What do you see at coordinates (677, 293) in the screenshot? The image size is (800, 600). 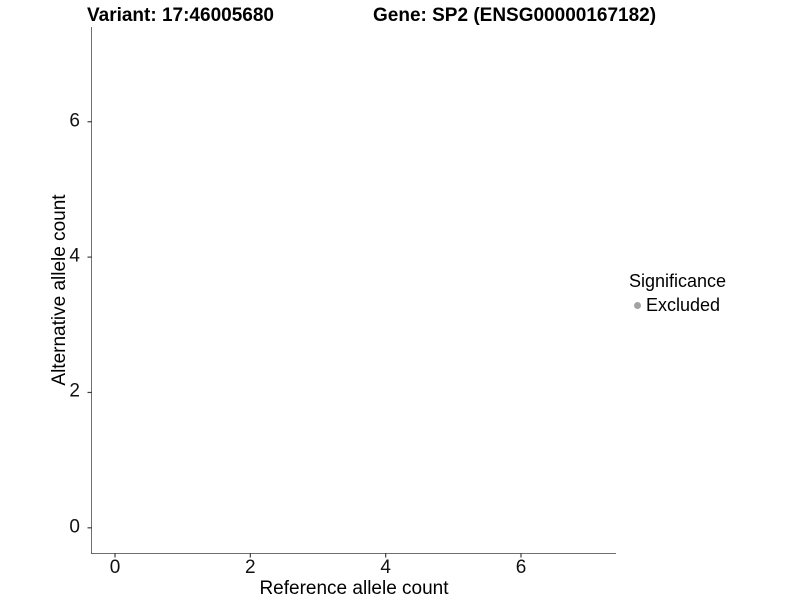 I see `legend: Significance Excluded` at bounding box center [677, 293].